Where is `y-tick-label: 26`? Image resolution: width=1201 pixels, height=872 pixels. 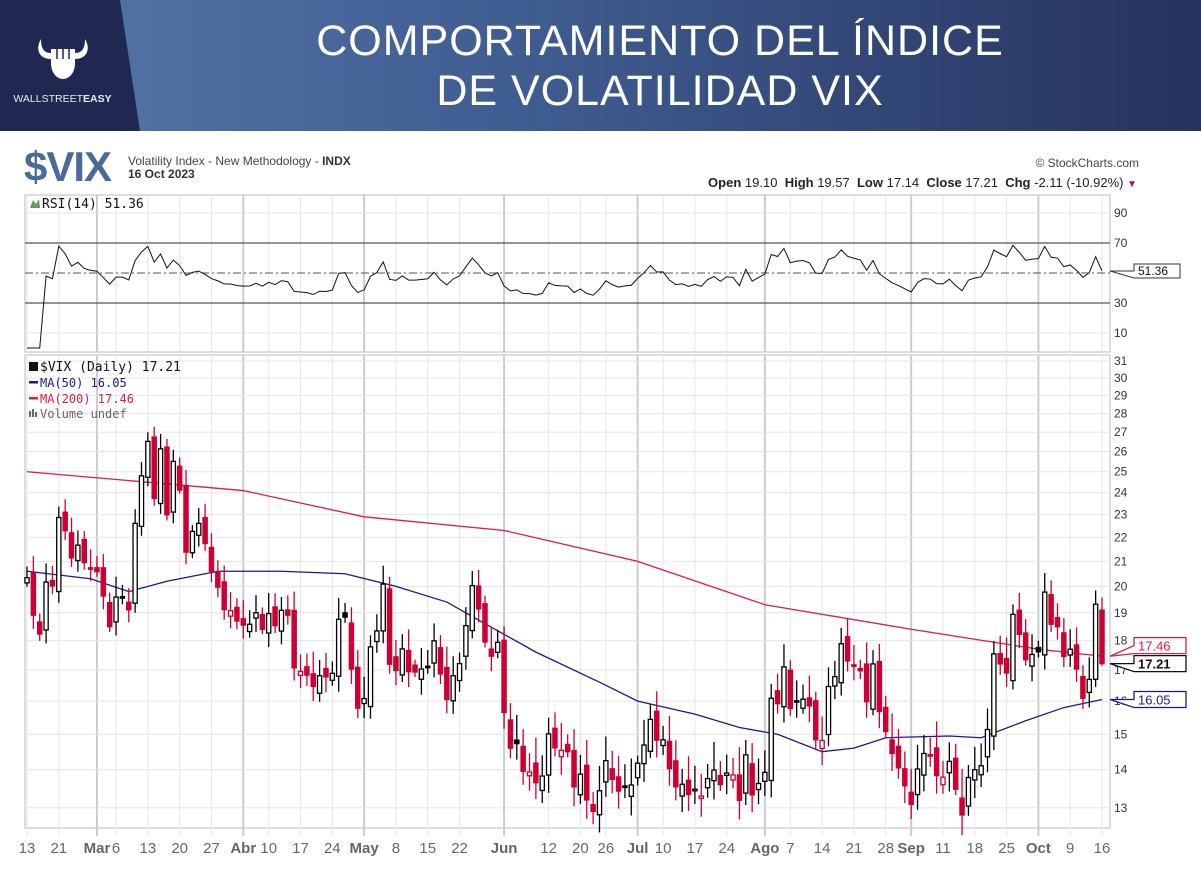 y-tick-label: 26 is located at coordinates (1121, 452).